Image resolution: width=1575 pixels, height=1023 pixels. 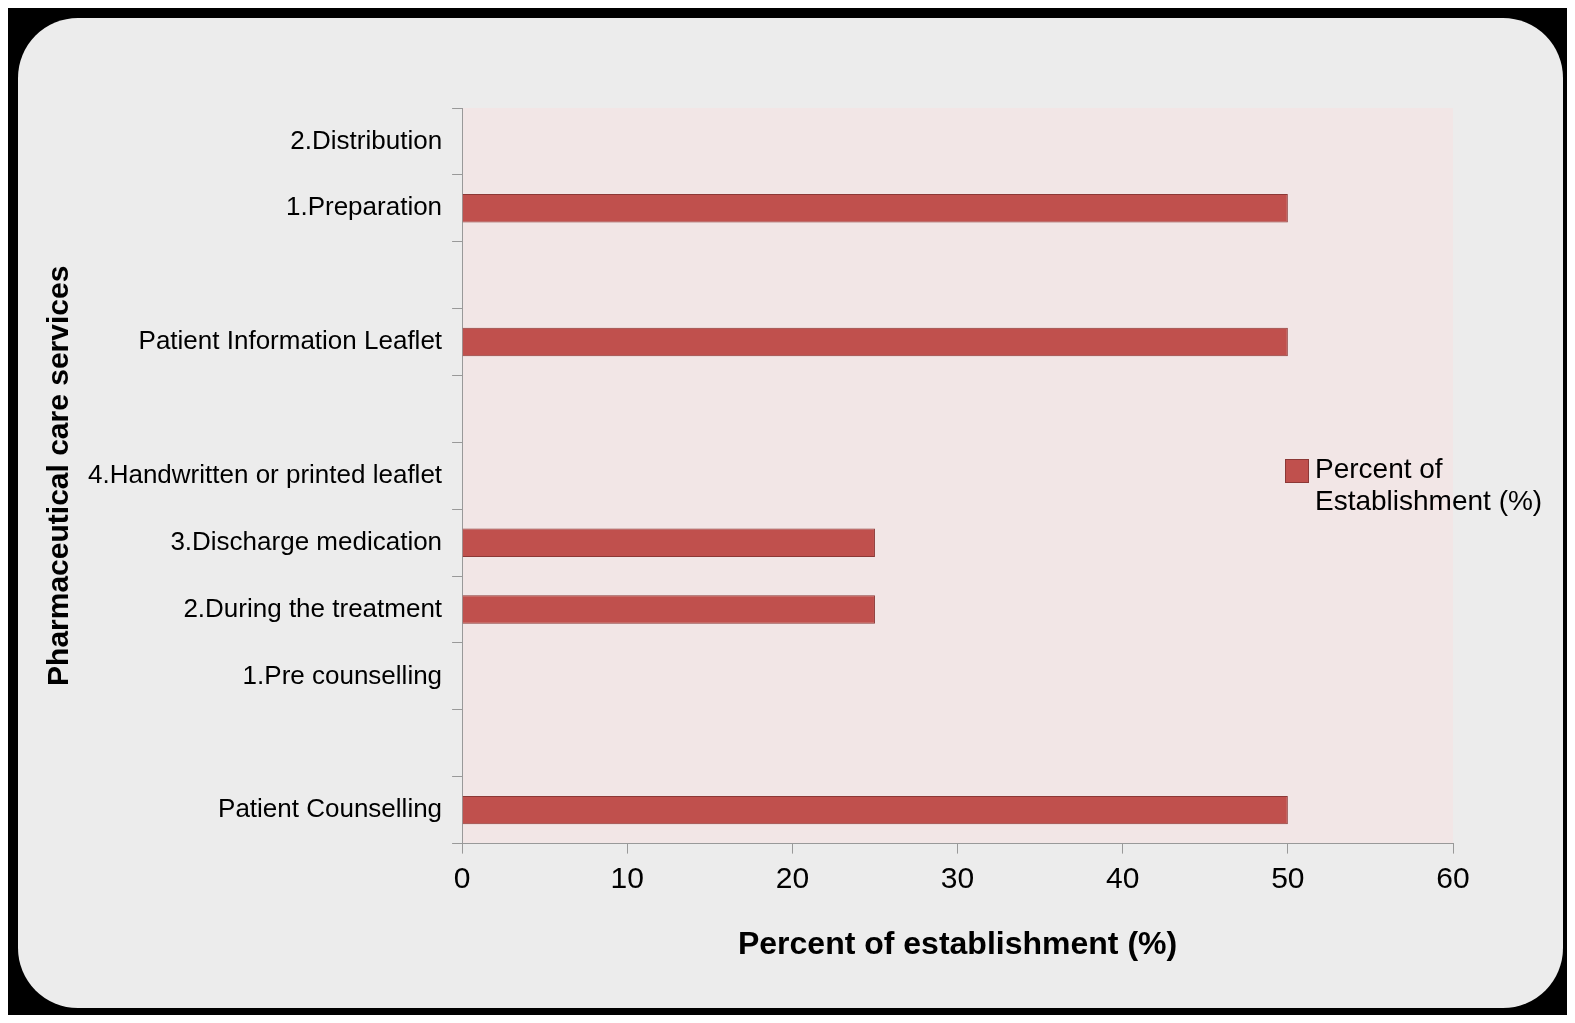 I want to click on x-tick-label: 10, so click(x=627, y=877).